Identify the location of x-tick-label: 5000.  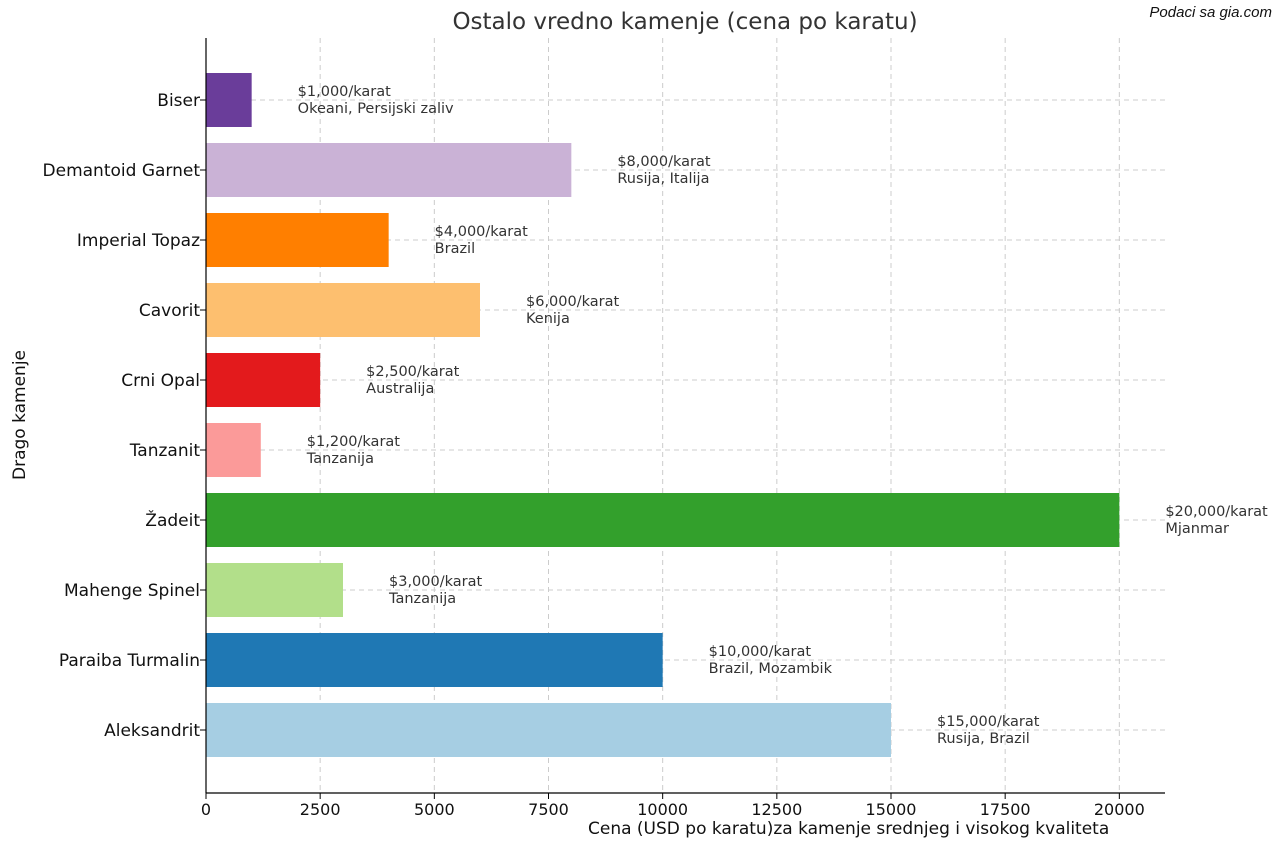
(434, 809).